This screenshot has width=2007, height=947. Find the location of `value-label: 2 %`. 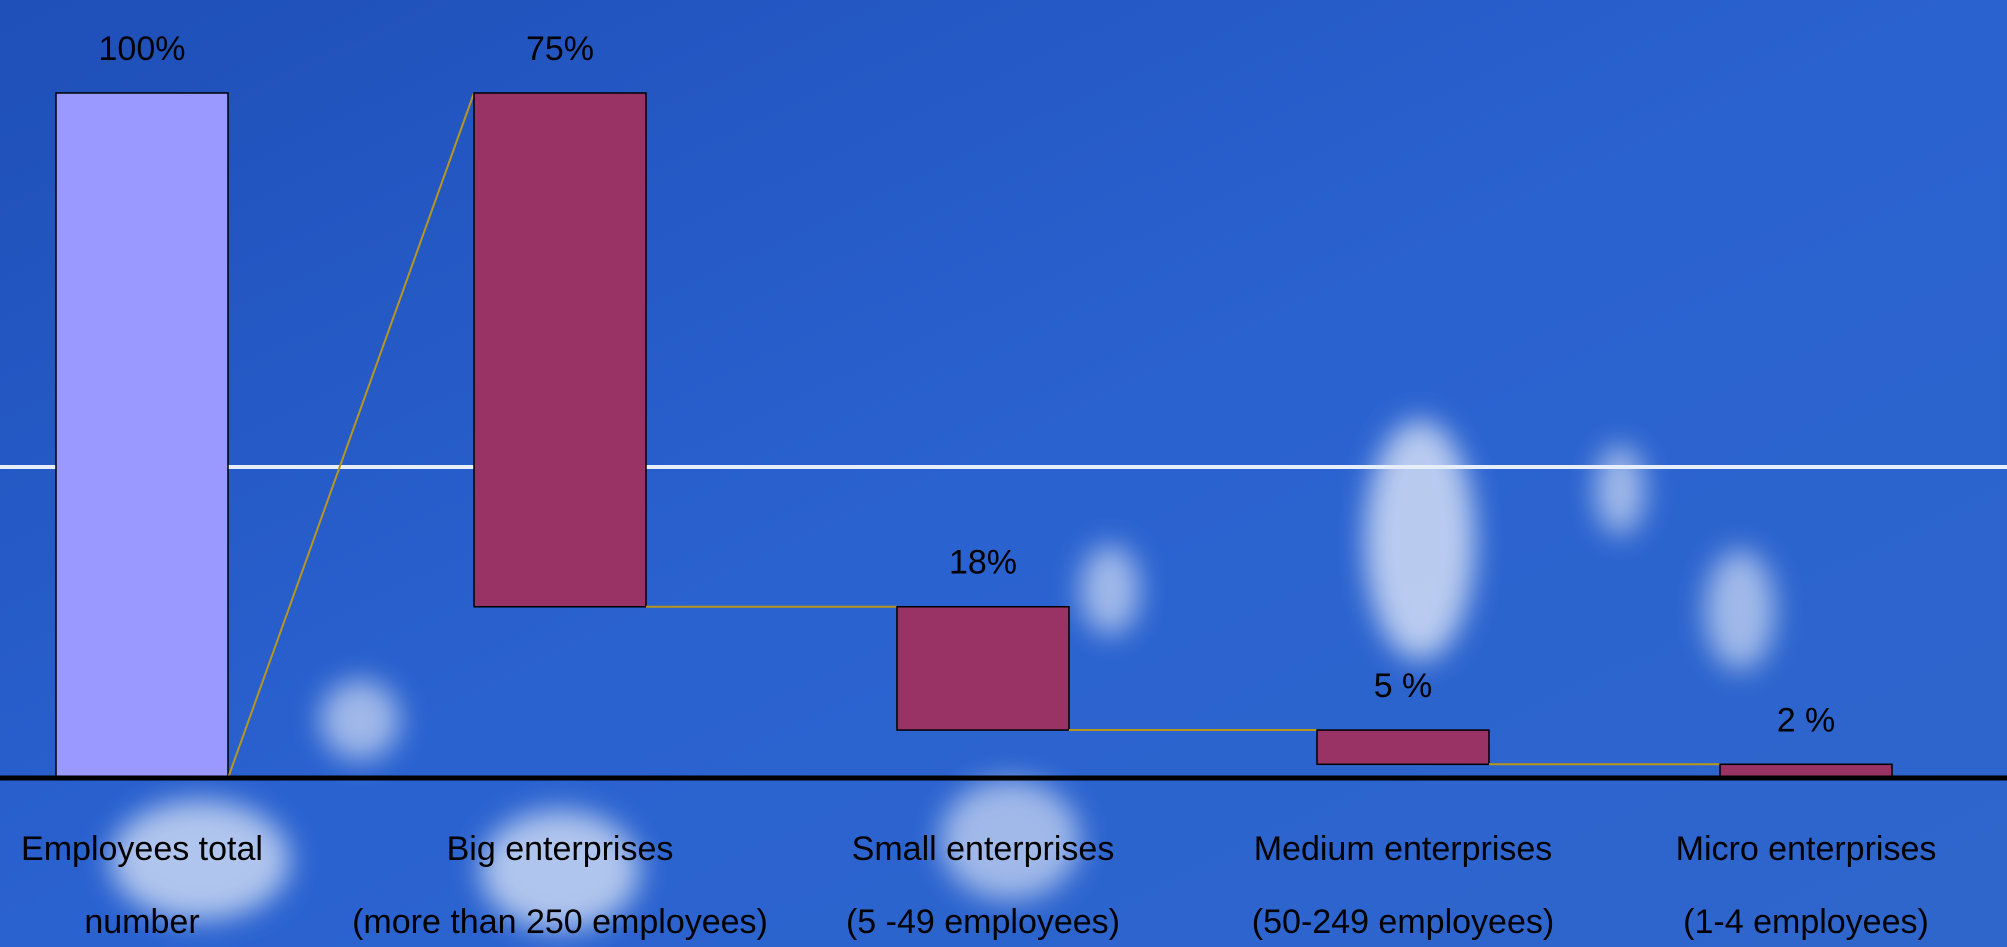

value-label: 2 % is located at coordinates (1806, 720).